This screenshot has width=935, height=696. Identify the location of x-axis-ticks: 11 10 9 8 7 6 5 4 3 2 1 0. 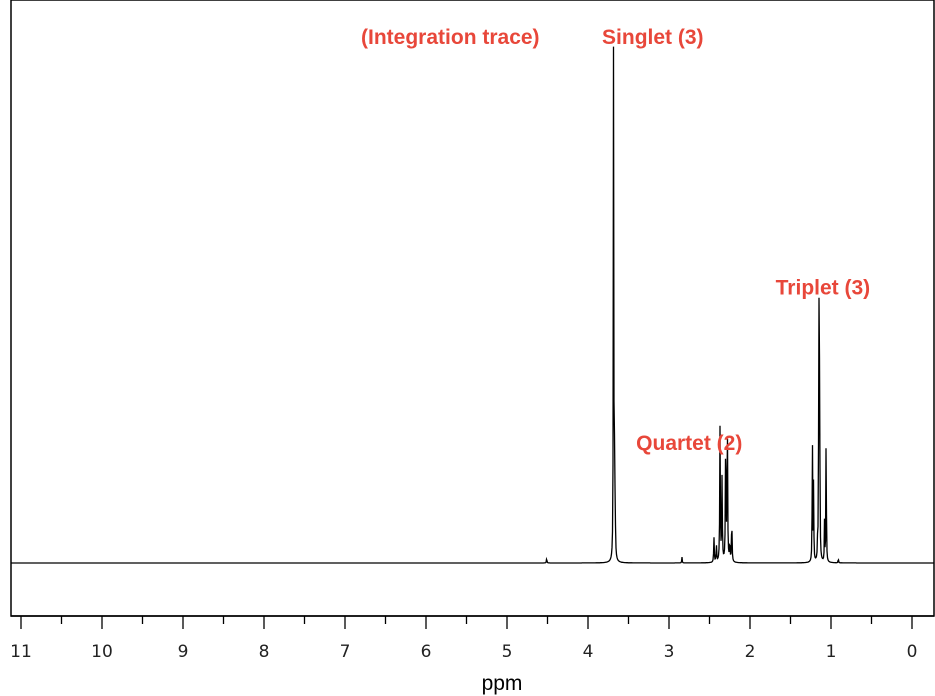
(463, 639).